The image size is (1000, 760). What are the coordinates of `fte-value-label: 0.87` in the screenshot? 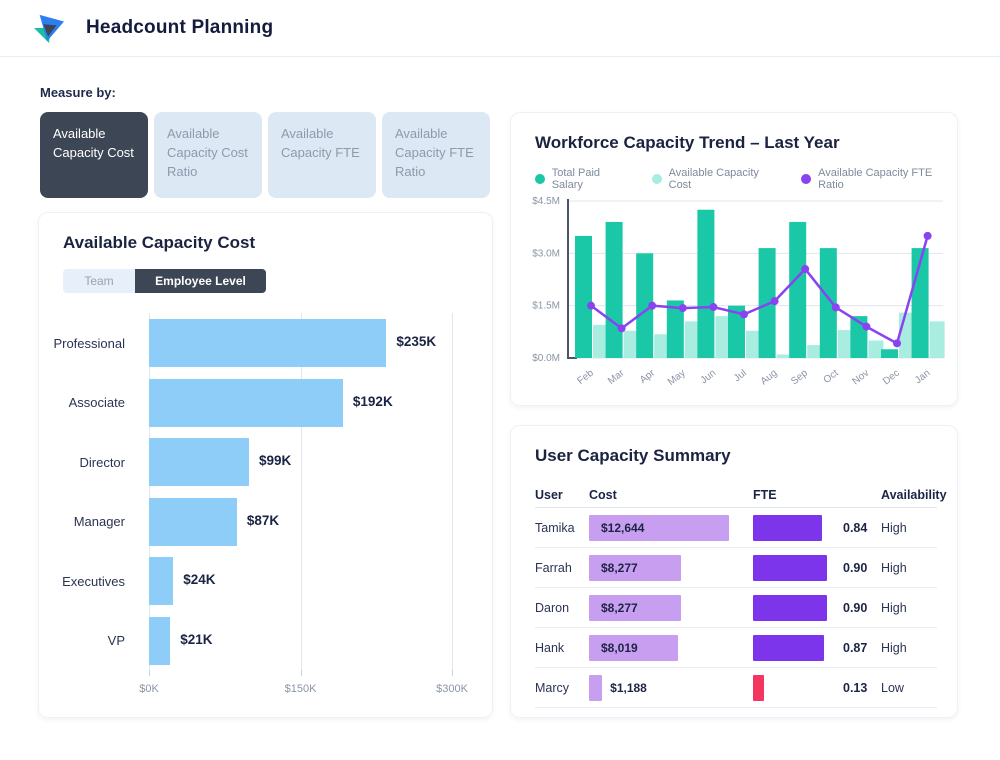 It's located at (855, 647).